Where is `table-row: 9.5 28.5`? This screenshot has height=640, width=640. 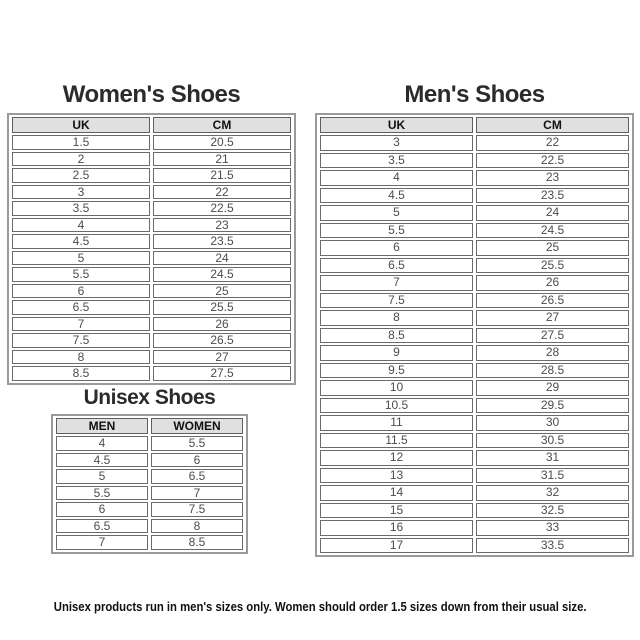 table-row: 9.5 28.5 is located at coordinates (474, 370).